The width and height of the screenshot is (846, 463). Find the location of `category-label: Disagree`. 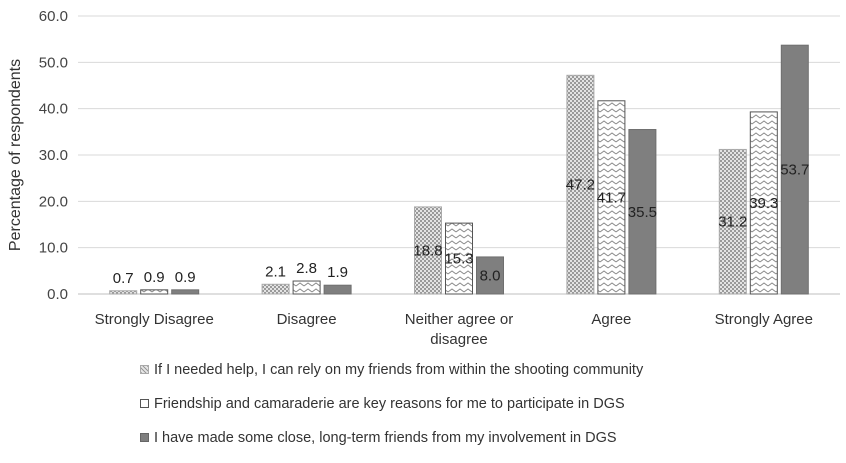

category-label: Disagree is located at coordinates (307, 319).